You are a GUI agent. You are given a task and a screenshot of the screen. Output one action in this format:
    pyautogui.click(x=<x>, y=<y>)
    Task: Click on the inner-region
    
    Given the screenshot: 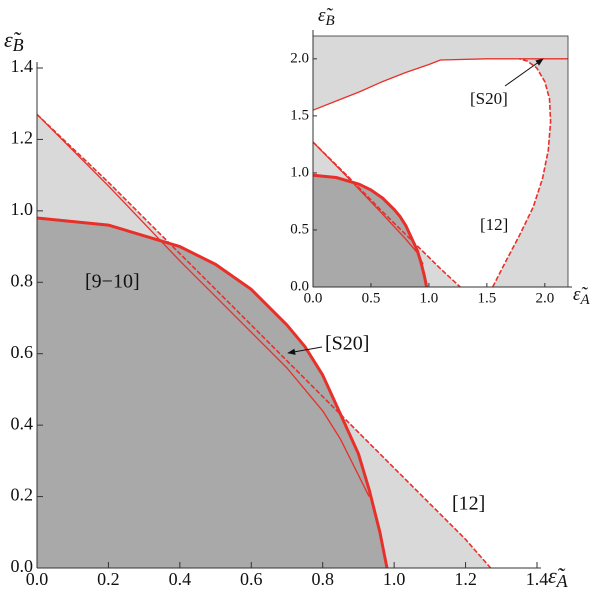 What is the action you would take?
    pyautogui.click(x=370, y=231)
    